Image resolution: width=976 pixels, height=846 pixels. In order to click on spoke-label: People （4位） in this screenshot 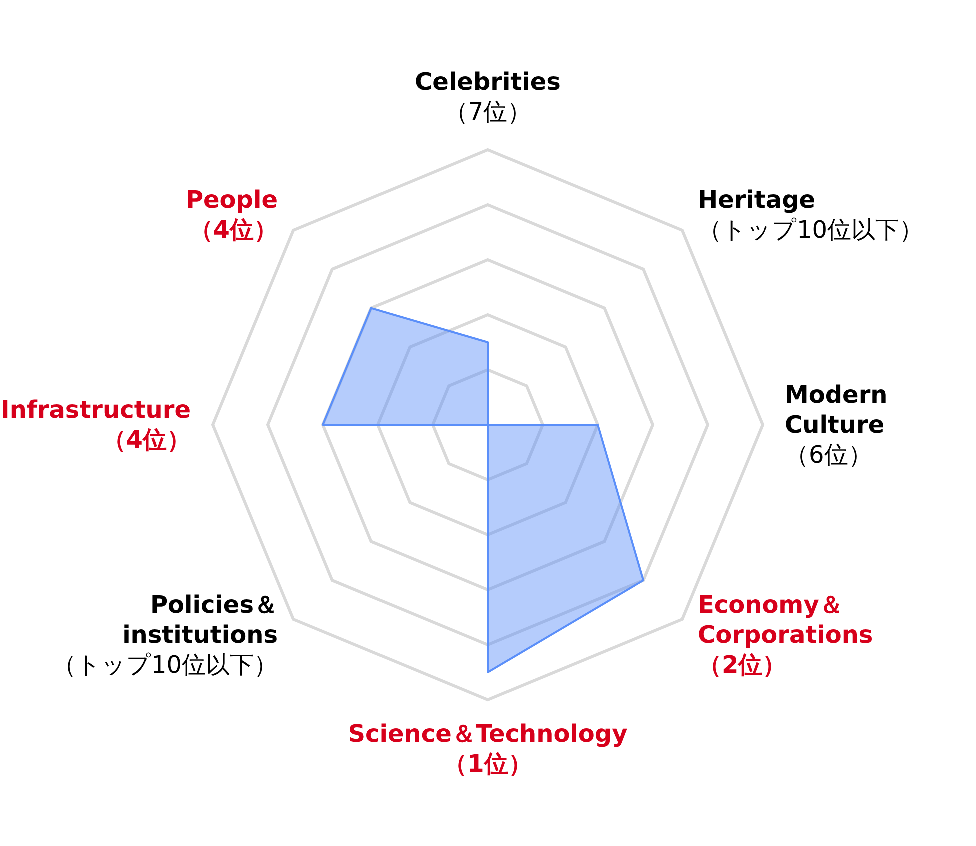, I will do `click(232, 215)`.